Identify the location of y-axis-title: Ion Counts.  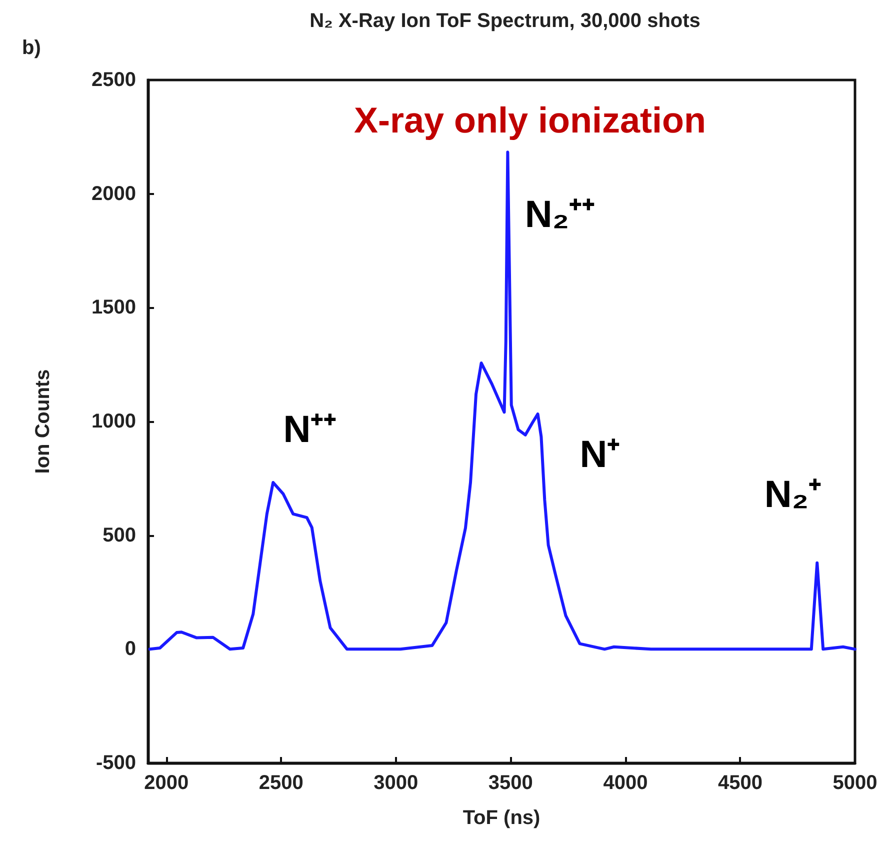
(43, 421).